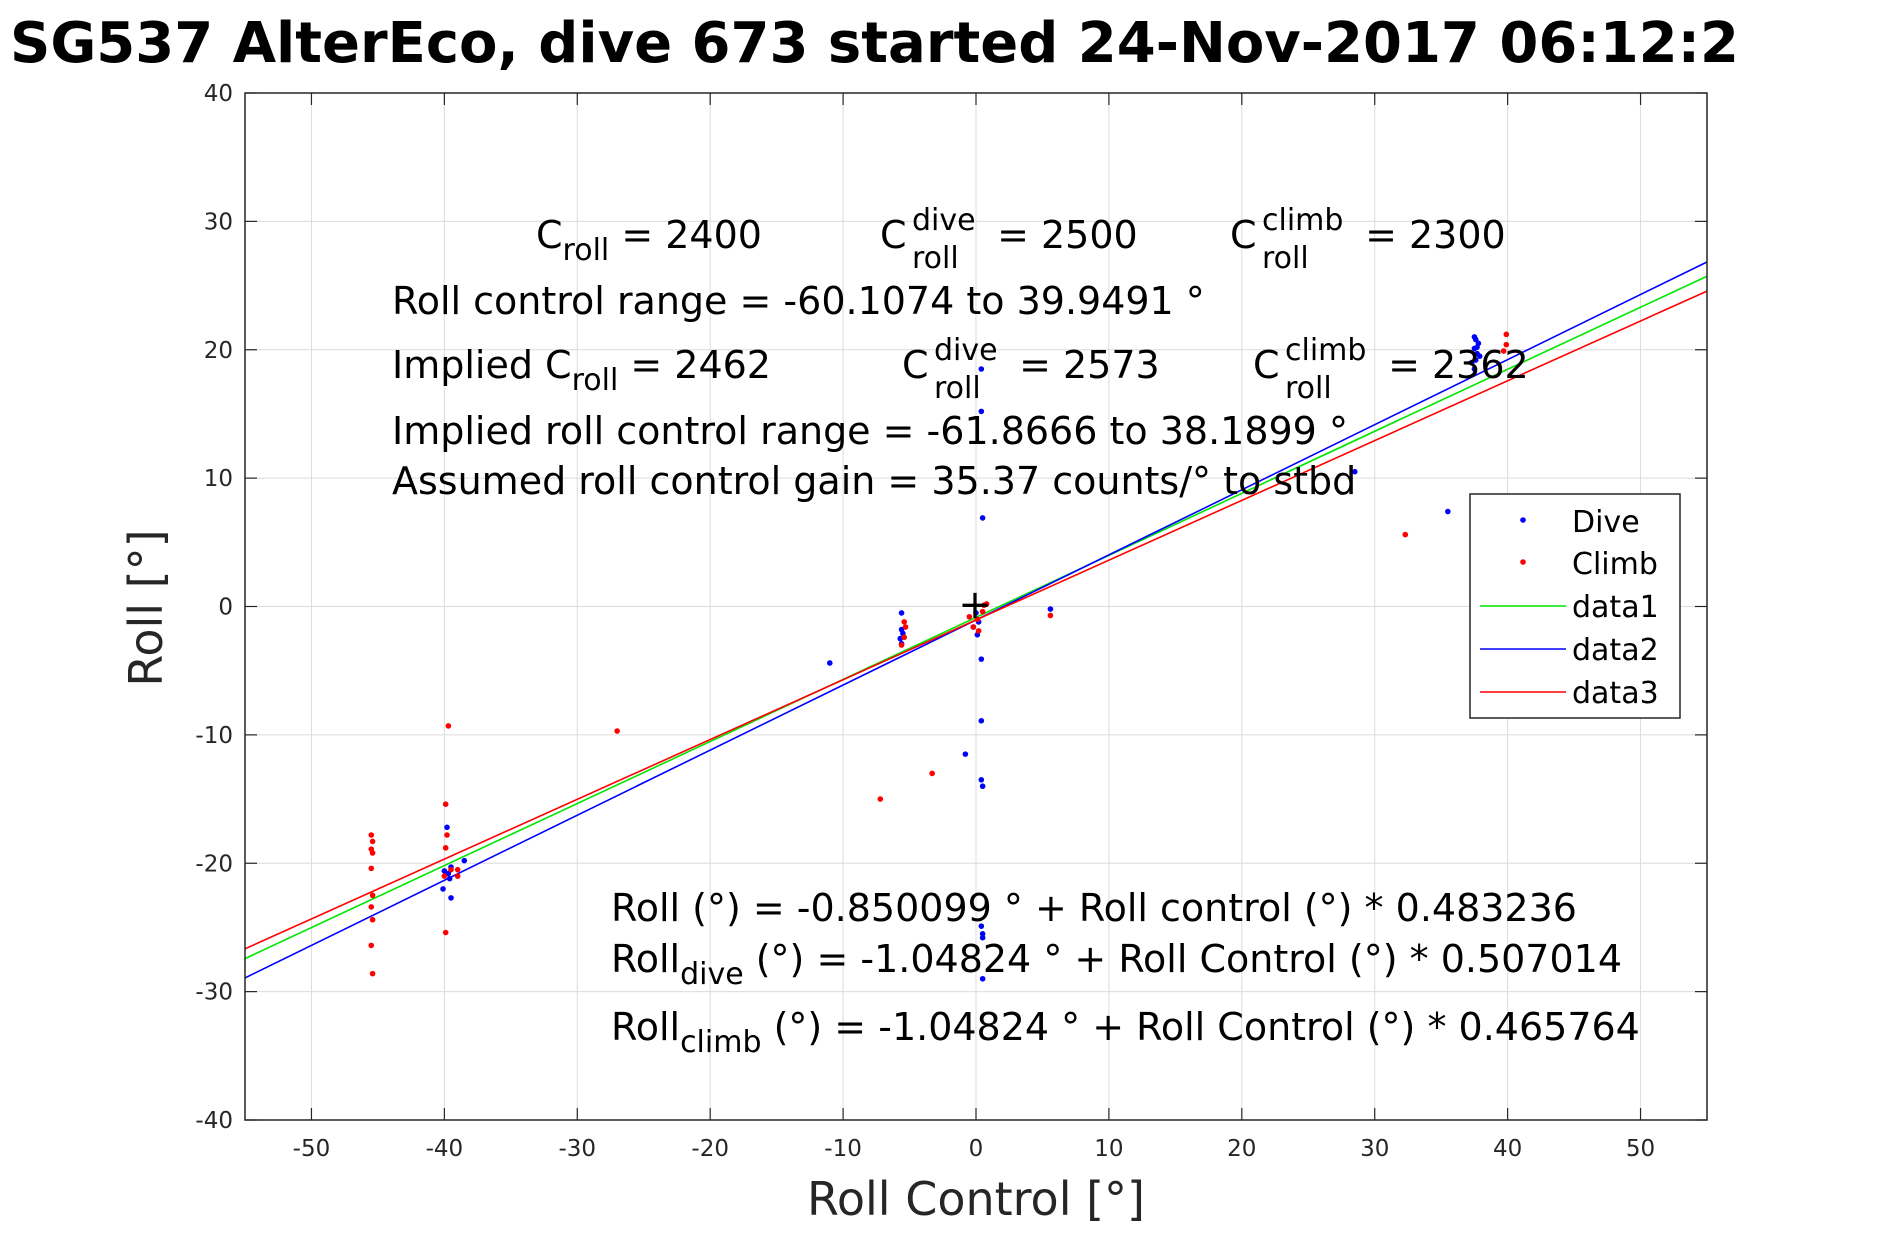 Image resolution: width=1890 pixels, height=1260 pixels. Describe the element at coordinates (218, 351) in the screenshot. I see `y-tick-label: 20` at that location.